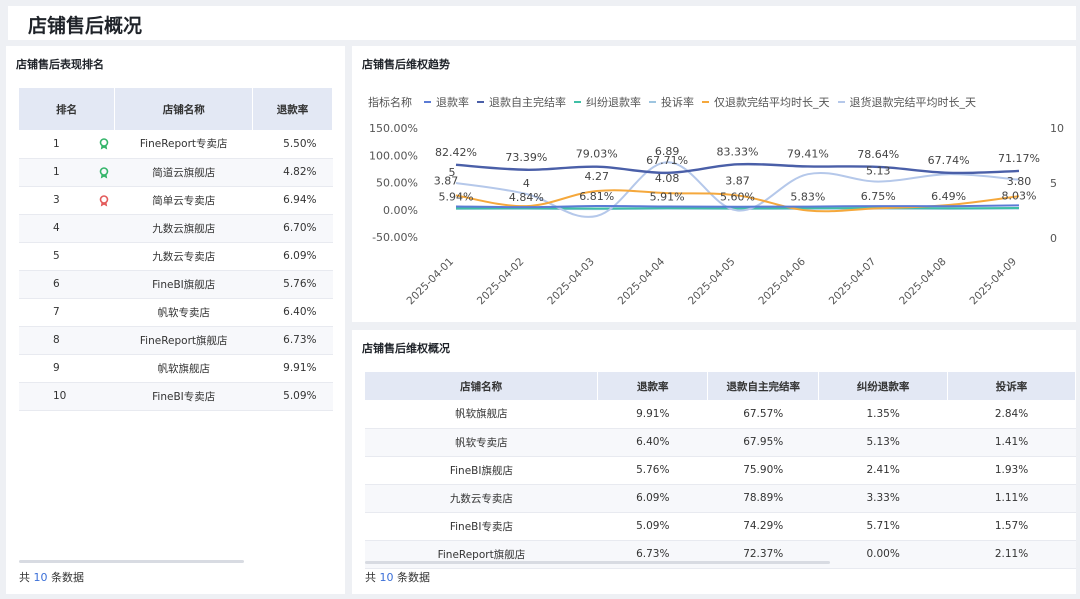  Describe the element at coordinates (456, 197) in the screenshot. I see `data-label: 5.94%` at that location.